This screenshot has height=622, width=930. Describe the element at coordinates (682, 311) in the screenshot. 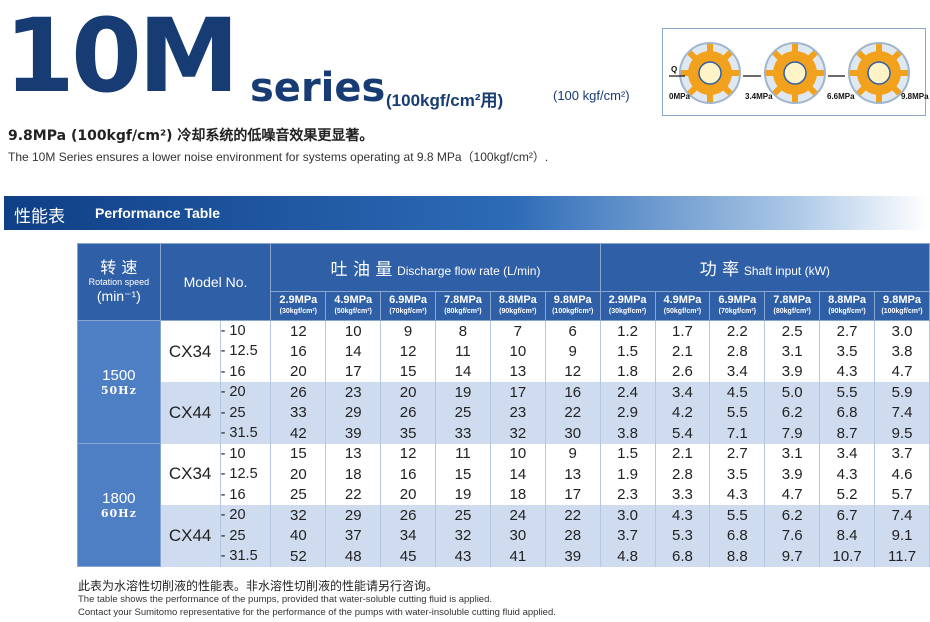

I see `pressure-unit: (50kgf/cm²)` at that location.